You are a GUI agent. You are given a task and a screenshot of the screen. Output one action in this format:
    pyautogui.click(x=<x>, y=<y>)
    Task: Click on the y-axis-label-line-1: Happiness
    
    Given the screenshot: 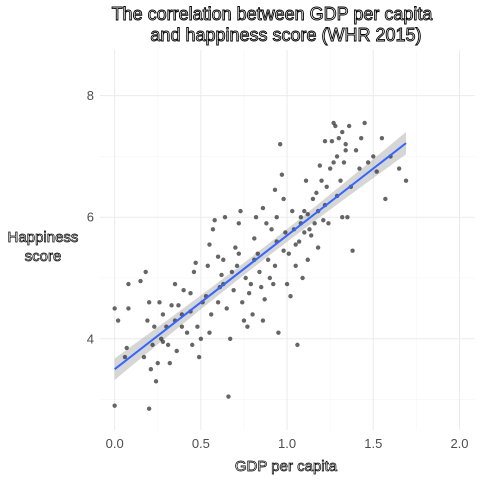 What is the action you would take?
    pyautogui.click(x=43, y=237)
    